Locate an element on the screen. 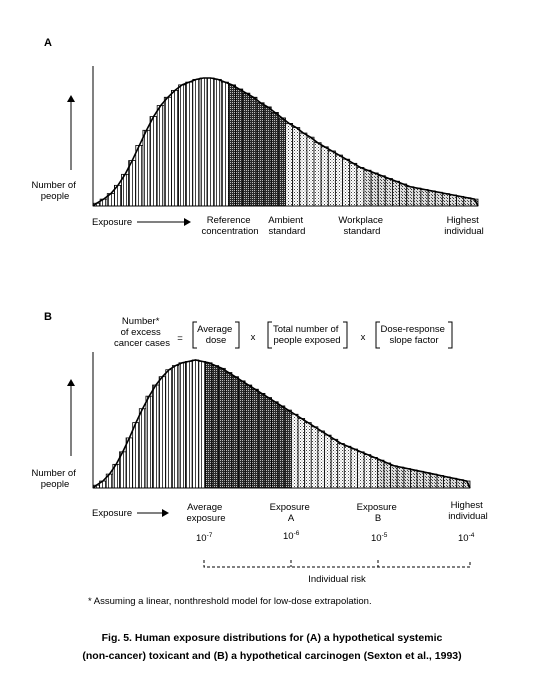  bracket-term3 is located at coordinates (414, 335).